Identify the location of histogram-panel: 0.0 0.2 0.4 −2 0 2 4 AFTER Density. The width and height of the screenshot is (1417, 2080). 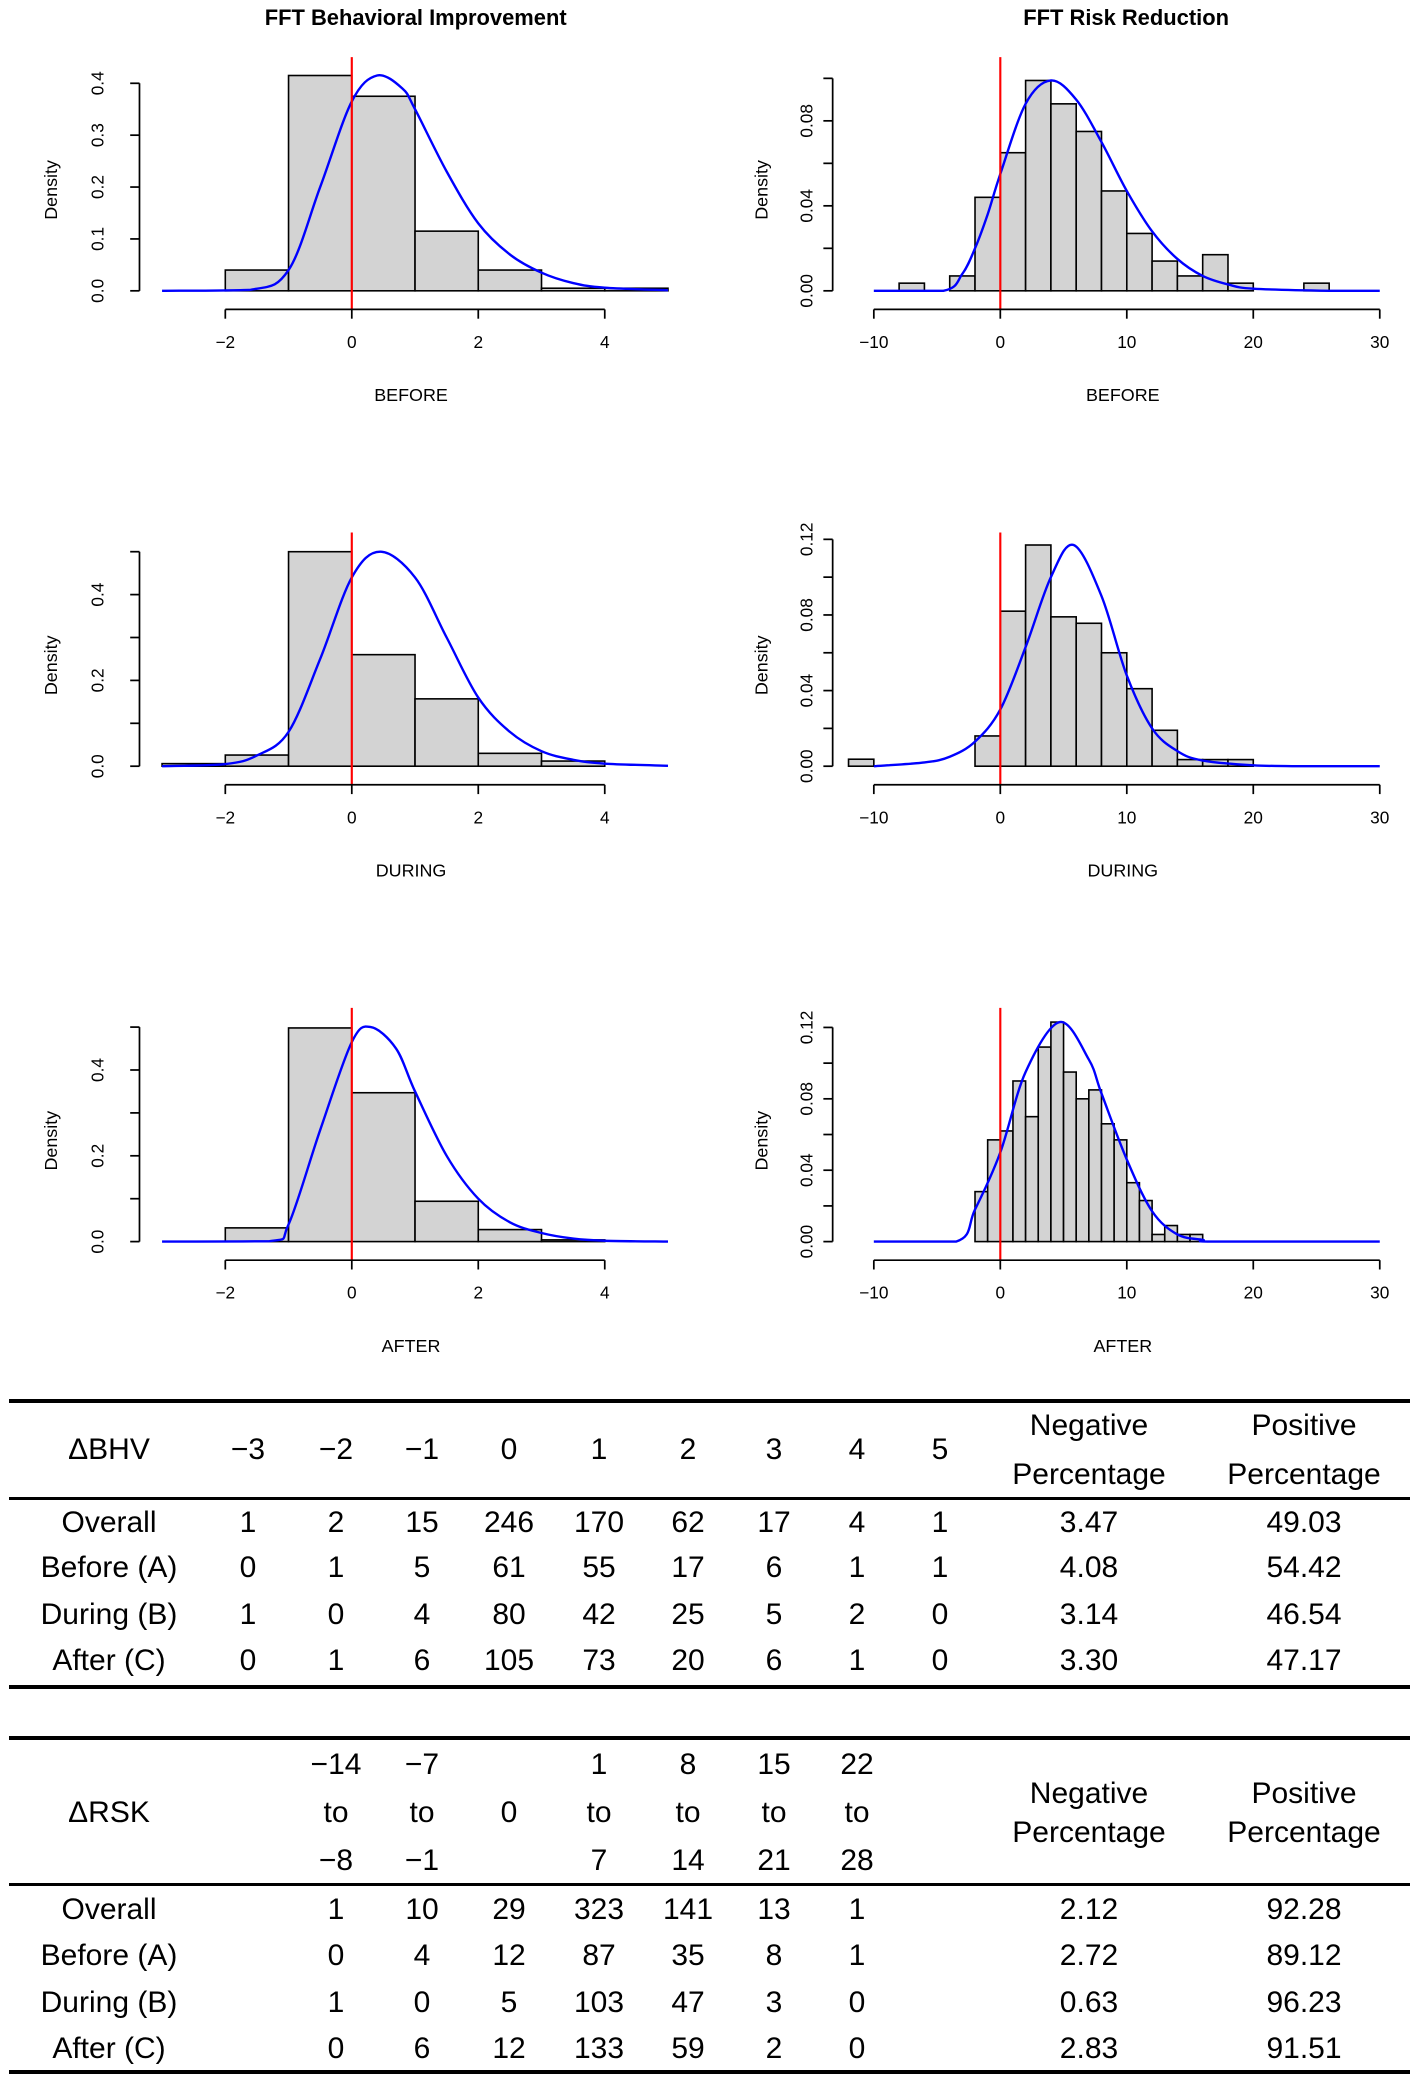
(355, 1181).